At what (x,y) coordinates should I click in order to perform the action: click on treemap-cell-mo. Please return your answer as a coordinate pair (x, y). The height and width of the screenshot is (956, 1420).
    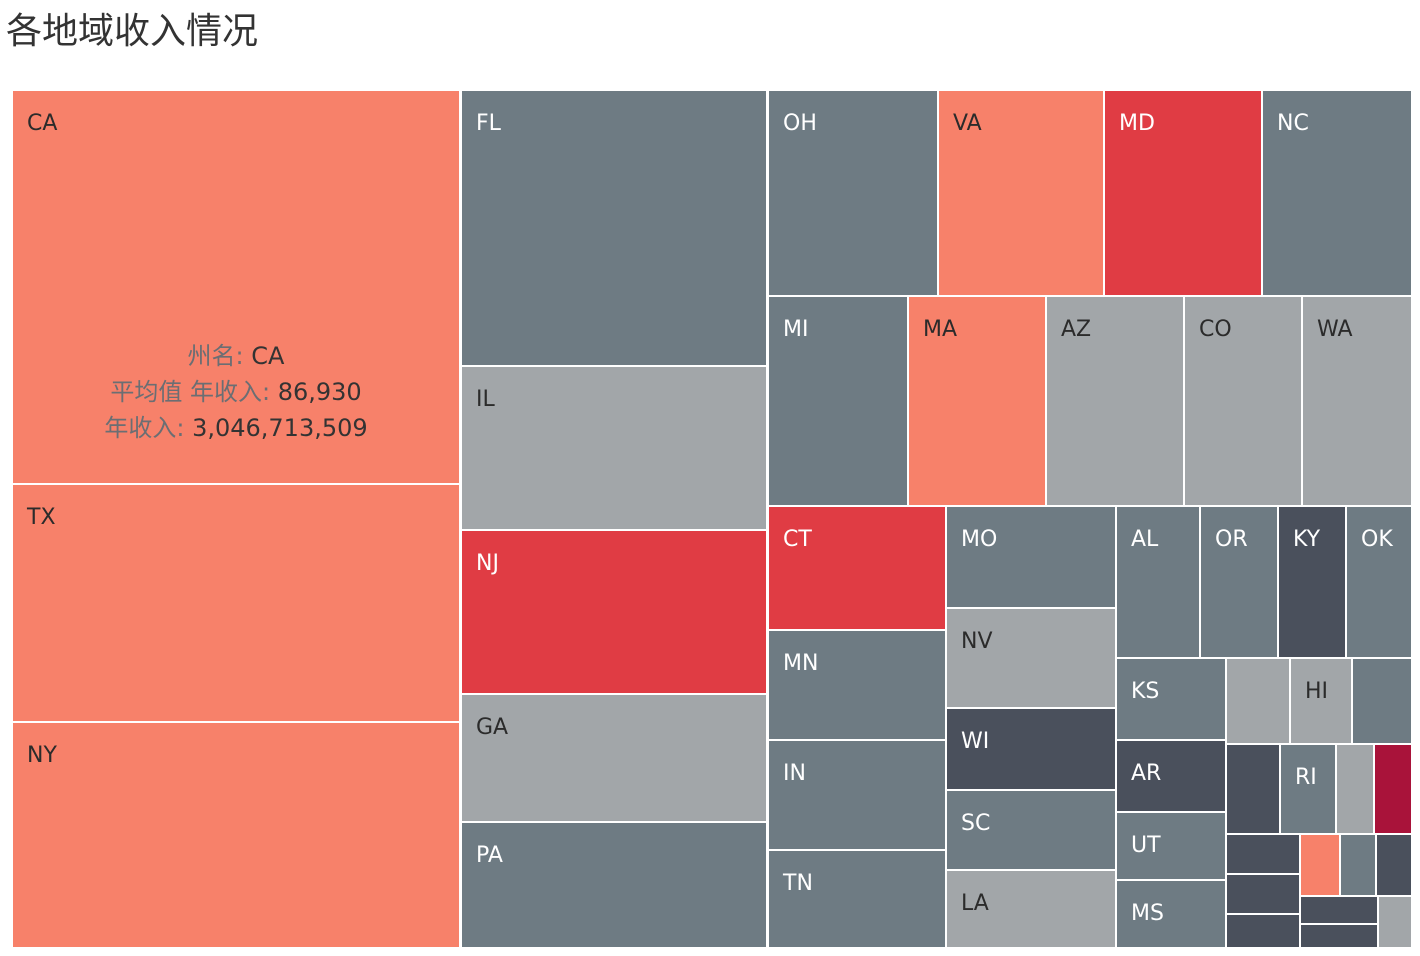
    Looking at the image, I should click on (1031, 557).